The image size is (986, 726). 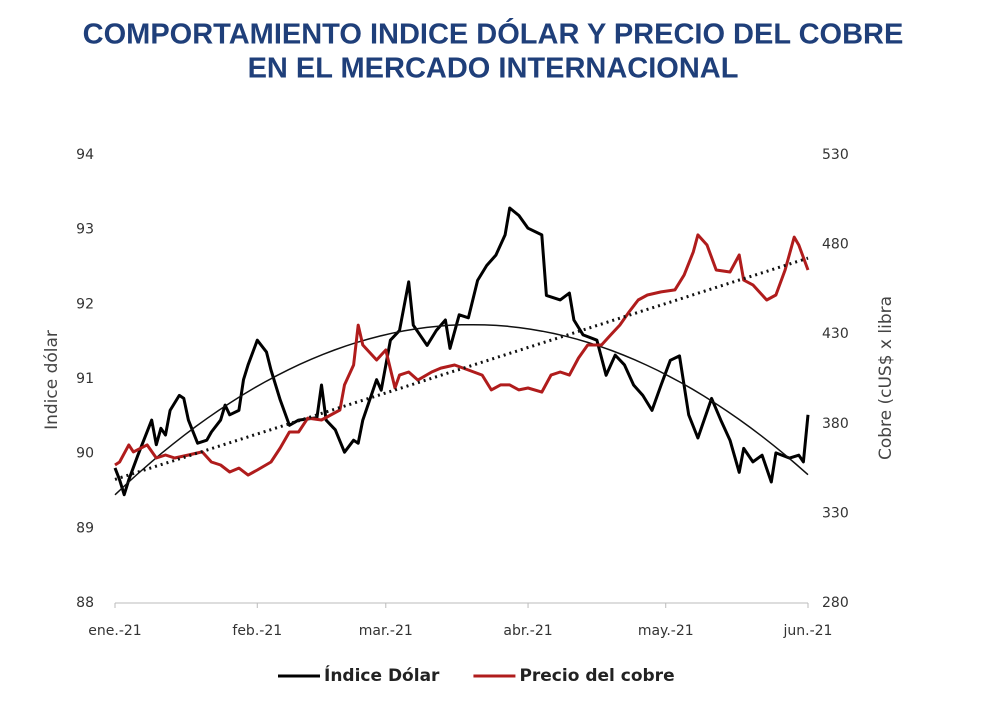 What do you see at coordinates (85, 230) in the screenshot?
I see `y-tick-label: 93` at bounding box center [85, 230].